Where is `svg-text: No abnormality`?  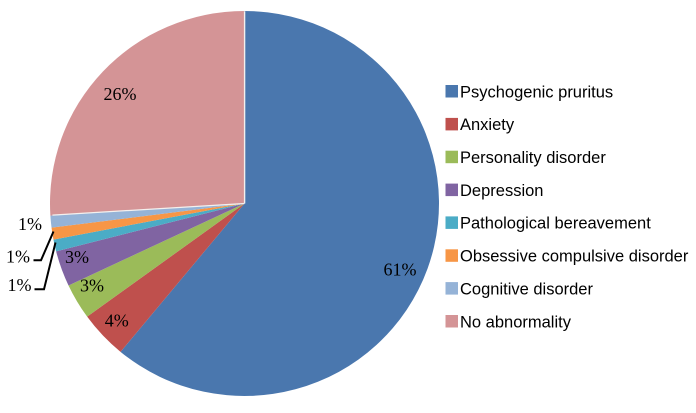 svg-text: No abnormality is located at coordinates (516, 322).